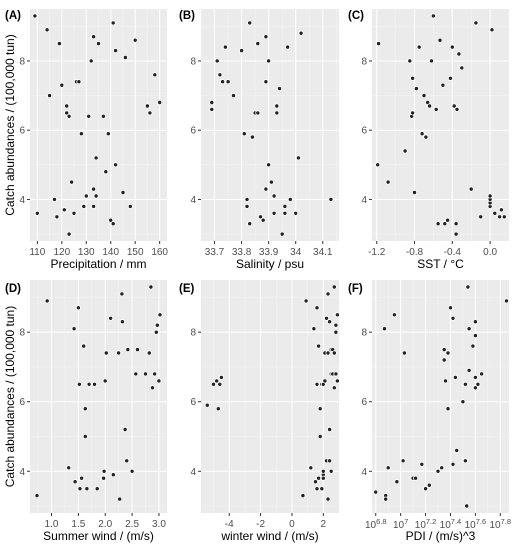 The image size is (522, 550). What do you see at coordinates (105, 524) in the screenshot?
I see `x-tick-label: 2.0` at bounding box center [105, 524].